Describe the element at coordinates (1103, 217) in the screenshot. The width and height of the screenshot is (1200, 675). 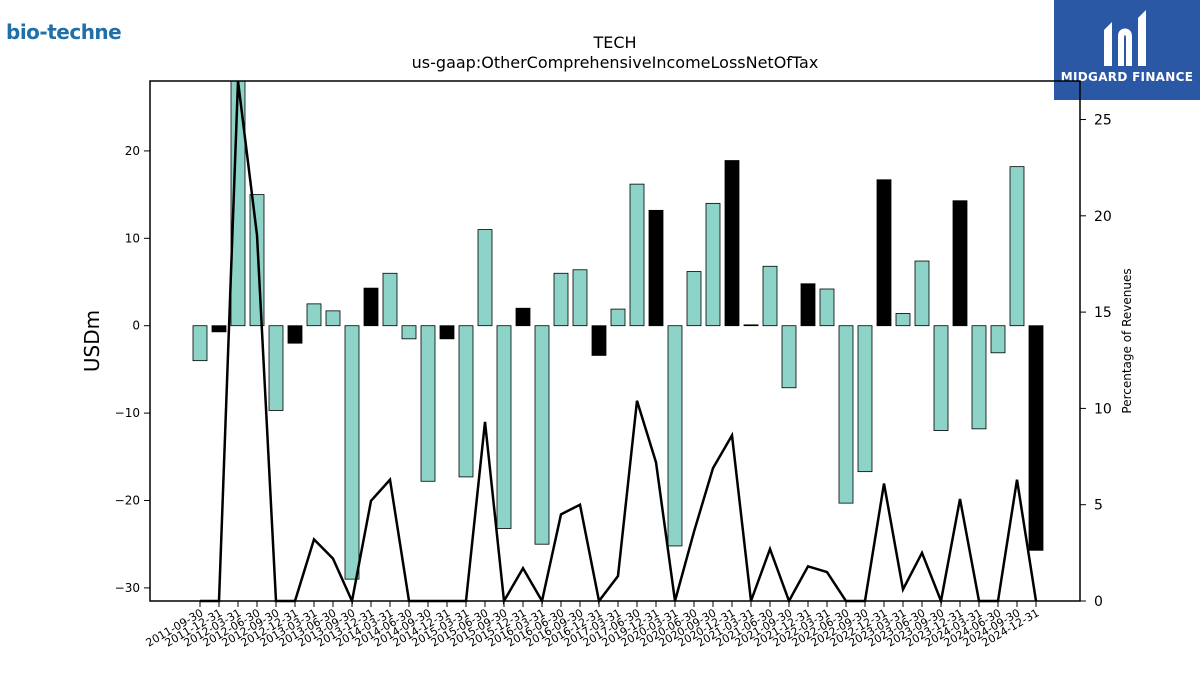
I see `y2-tick-label: 20` at that location.